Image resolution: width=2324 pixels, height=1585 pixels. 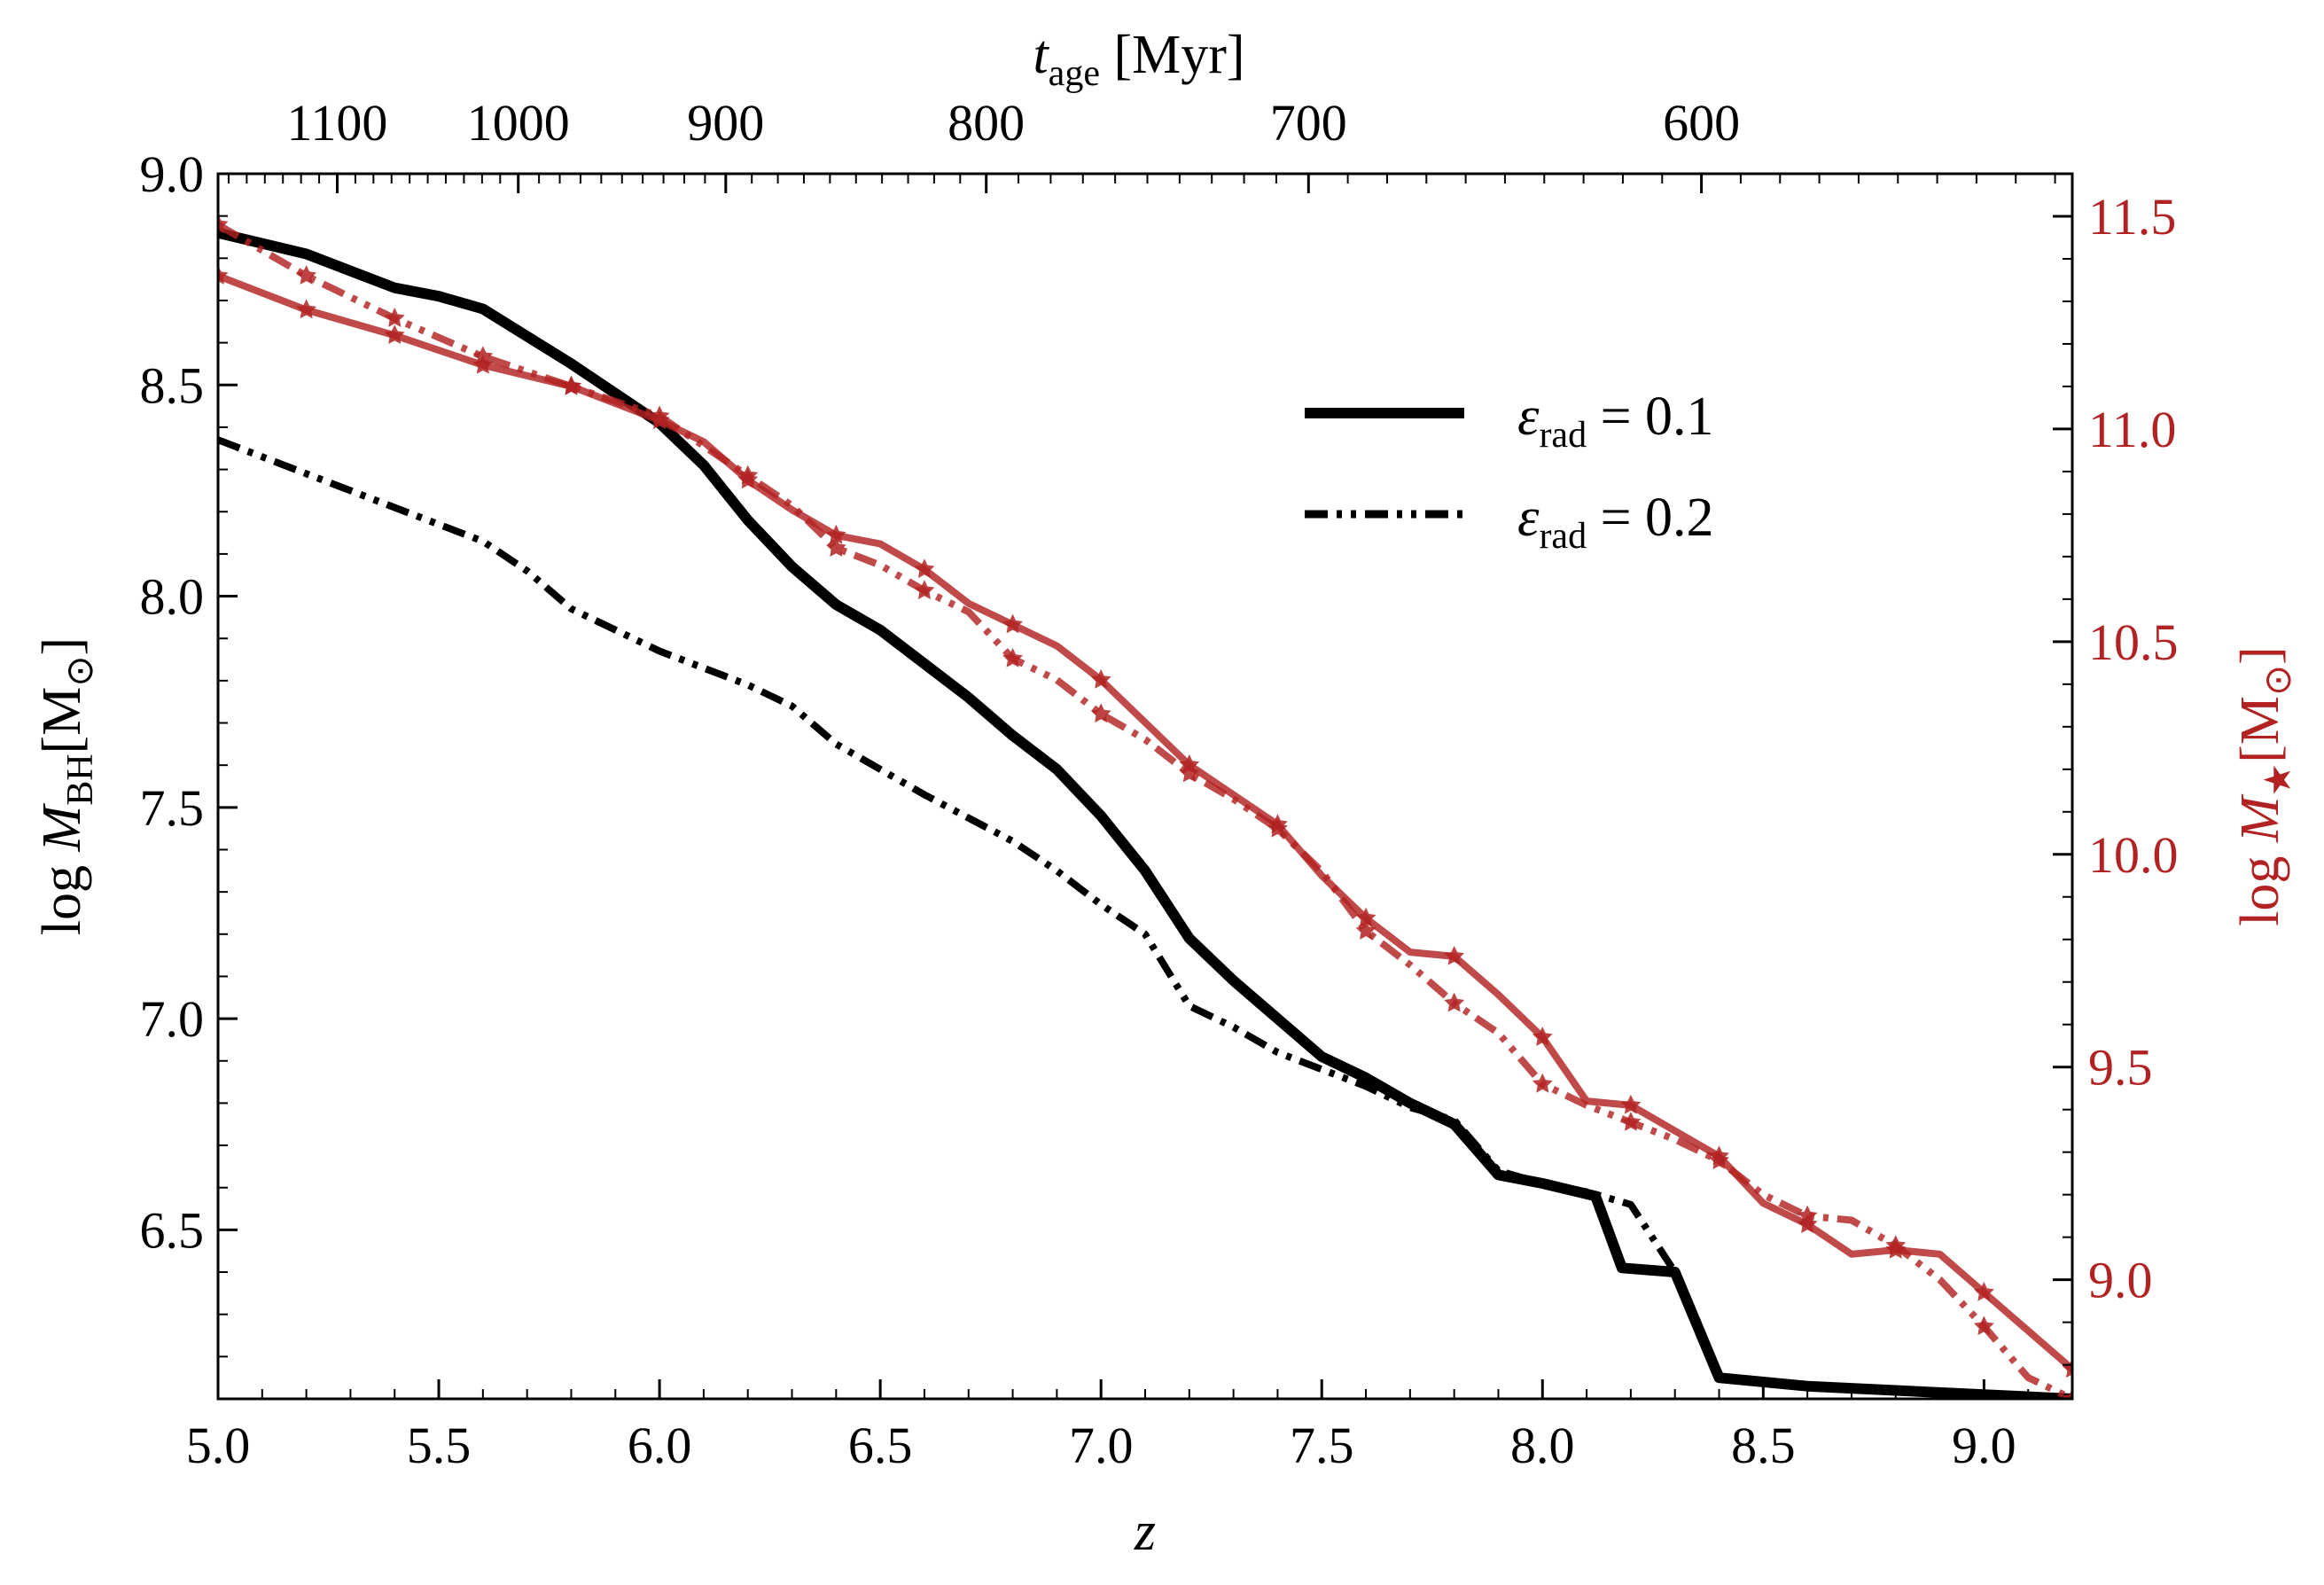 I want to click on x-tick-label: 5.5, so click(x=440, y=1445).